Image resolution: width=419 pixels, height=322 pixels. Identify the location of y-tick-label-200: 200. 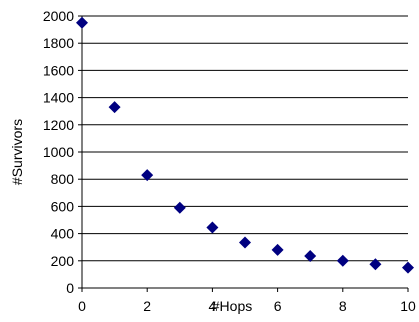
(63, 261).